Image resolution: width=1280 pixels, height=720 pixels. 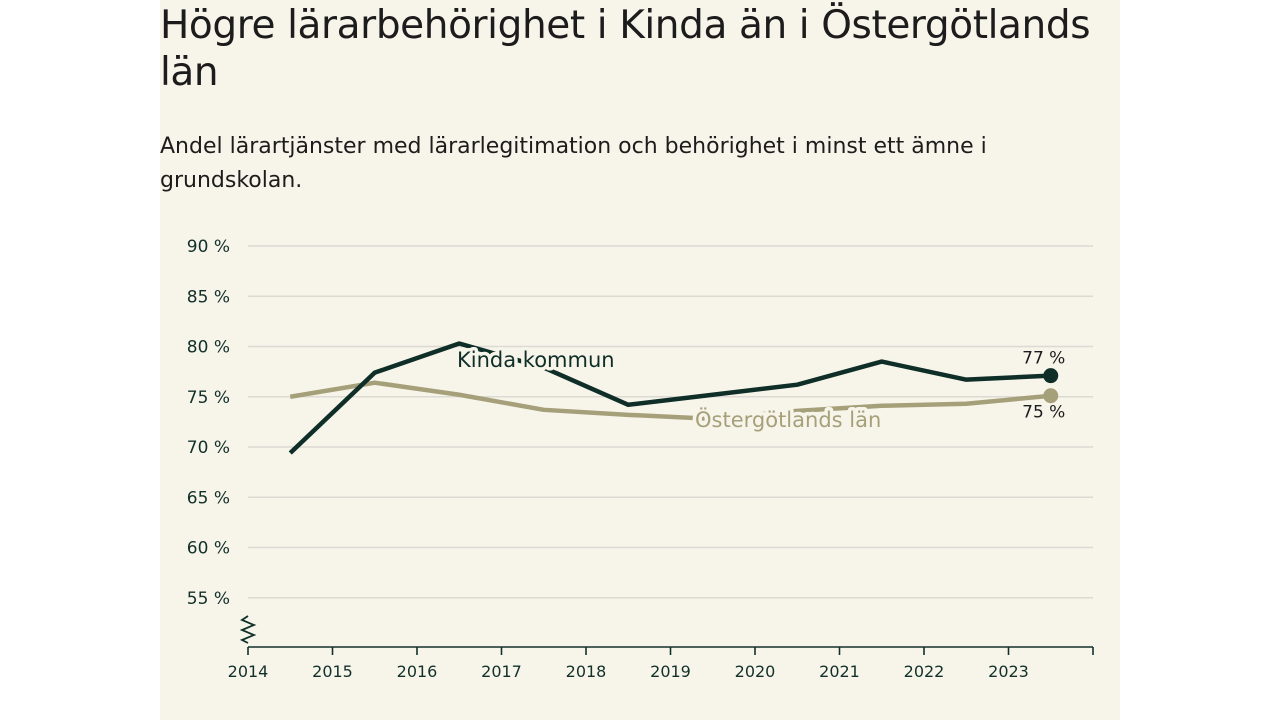 What do you see at coordinates (755, 671) in the screenshot?
I see `x-tick-label: 2020` at bounding box center [755, 671].